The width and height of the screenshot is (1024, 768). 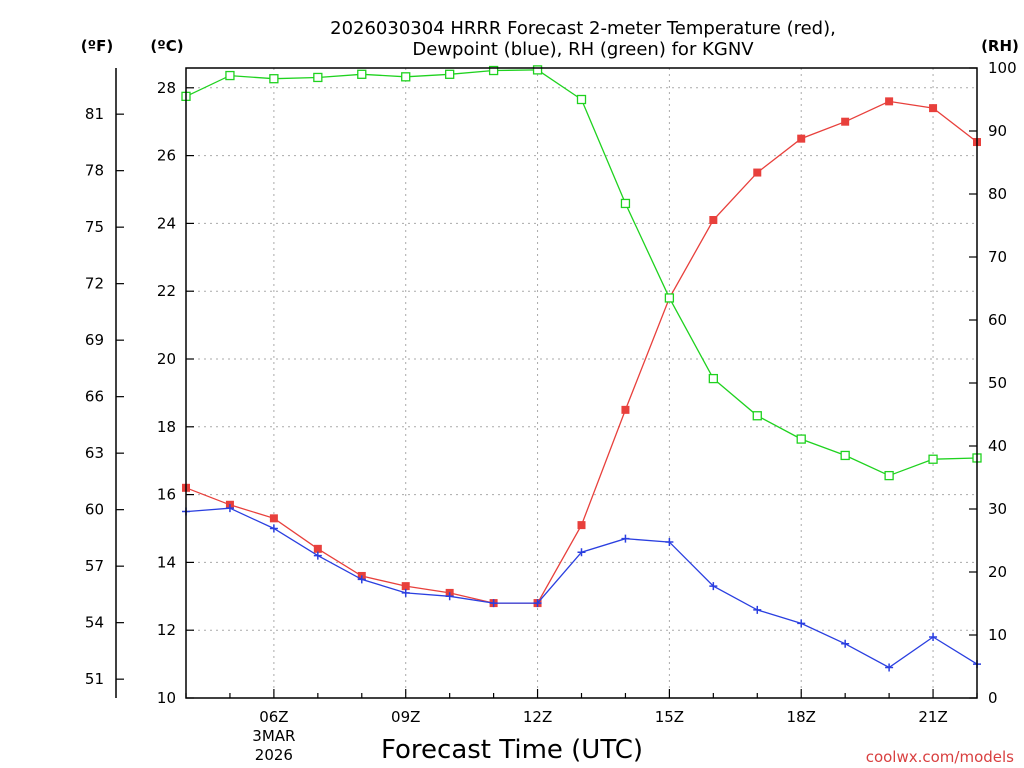 What do you see at coordinates (273, 717) in the screenshot?
I see `x-tick-label-06Z: 06Z` at bounding box center [273, 717].